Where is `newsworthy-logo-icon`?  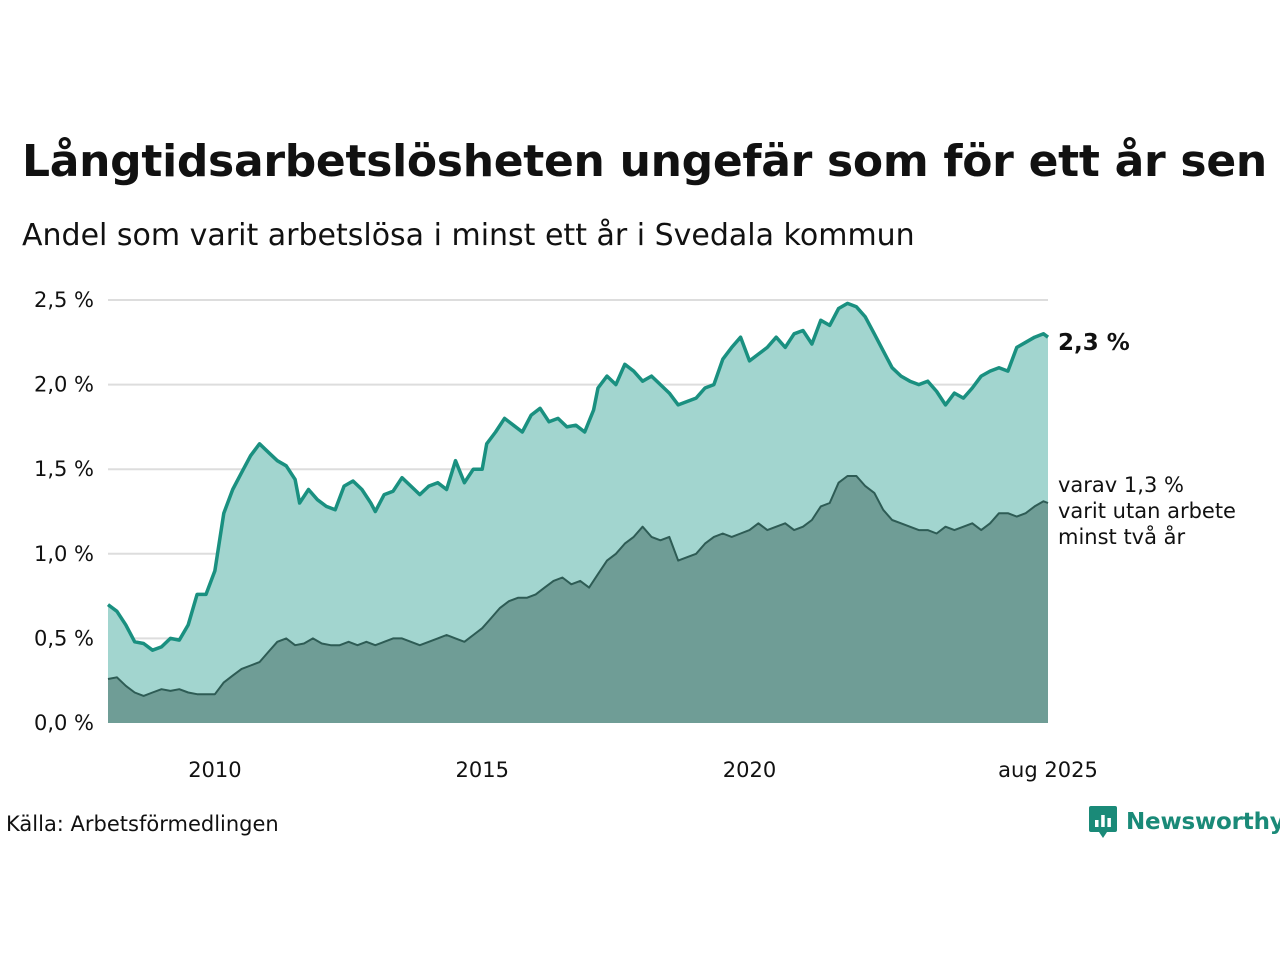
newsworthy-logo-icon is located at coordinates (1103, 822).